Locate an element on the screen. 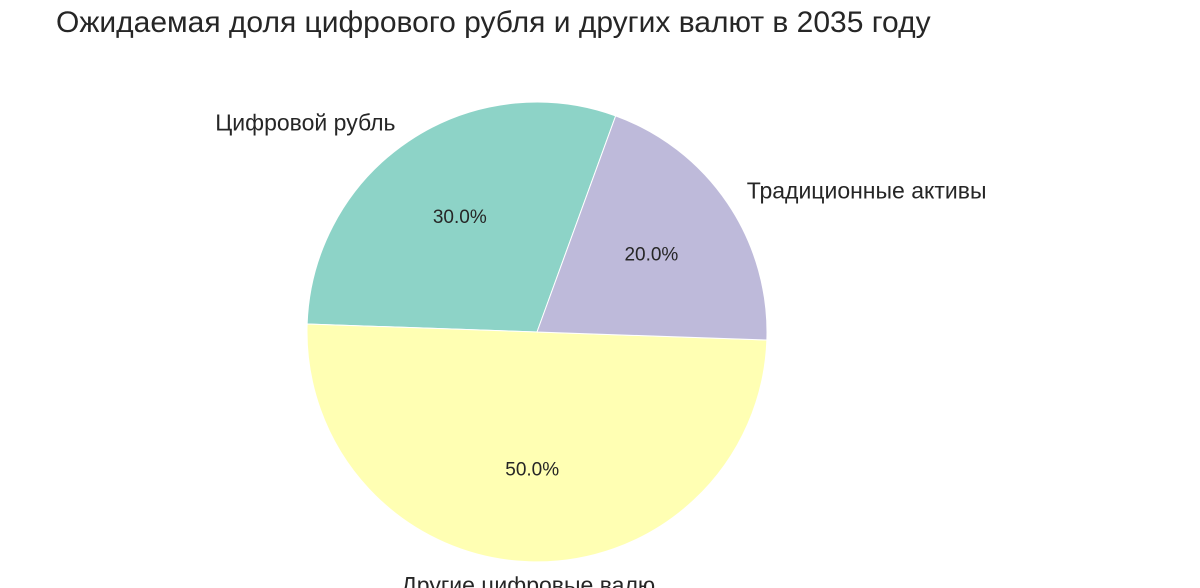  slice-category-label: Традиционные активы is located at coordinates (867, 191).